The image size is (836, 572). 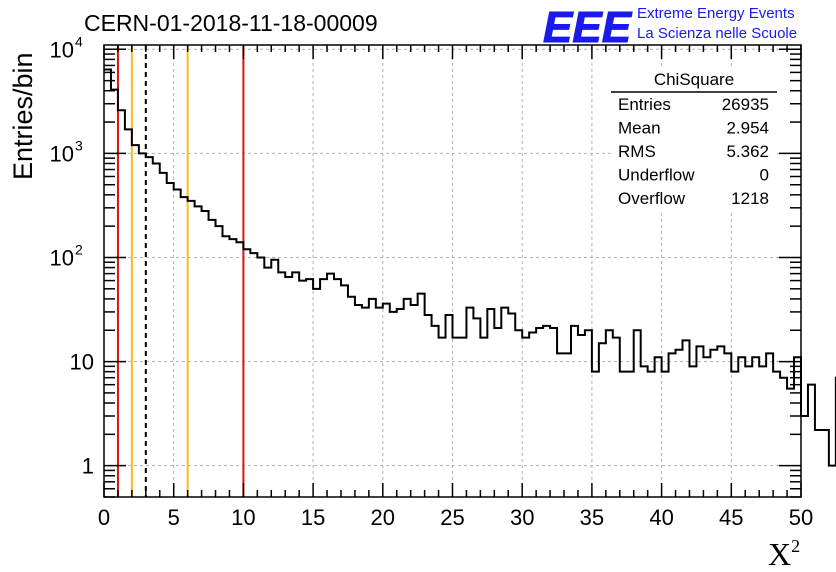 I want to click on x-tick-label: 50, so click(x=801, y=517).